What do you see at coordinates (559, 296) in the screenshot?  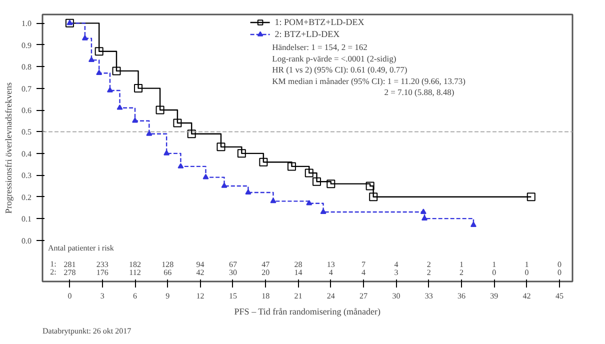 I see `x-tick-label: 45` at bounding box center [559, 296].